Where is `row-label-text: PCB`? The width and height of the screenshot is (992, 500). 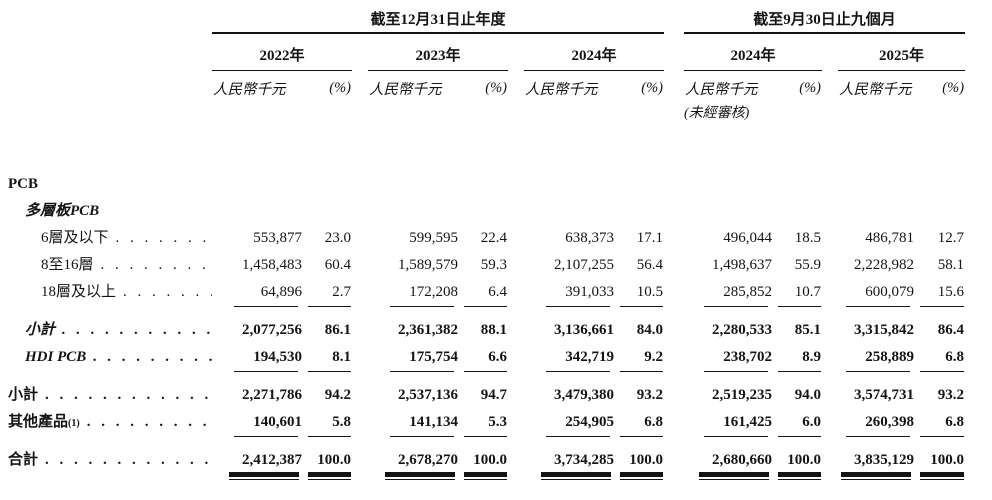
row-label-text: PCB is located at coordinates (23, 184).